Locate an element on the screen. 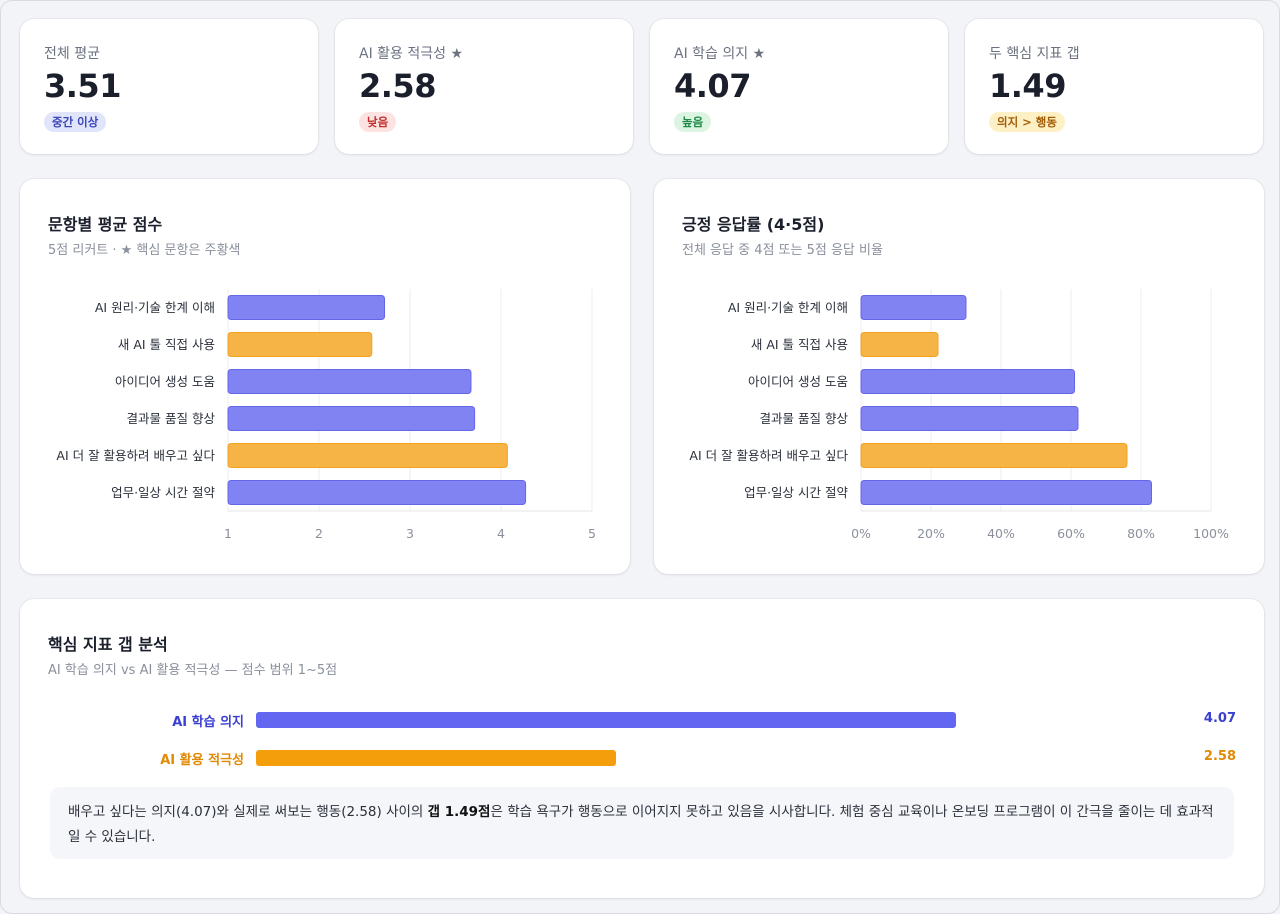 The width and height of the screenshot is (1280, 914). chart-title: 문항별 평균 점수 is located at coordinates (105, 224).